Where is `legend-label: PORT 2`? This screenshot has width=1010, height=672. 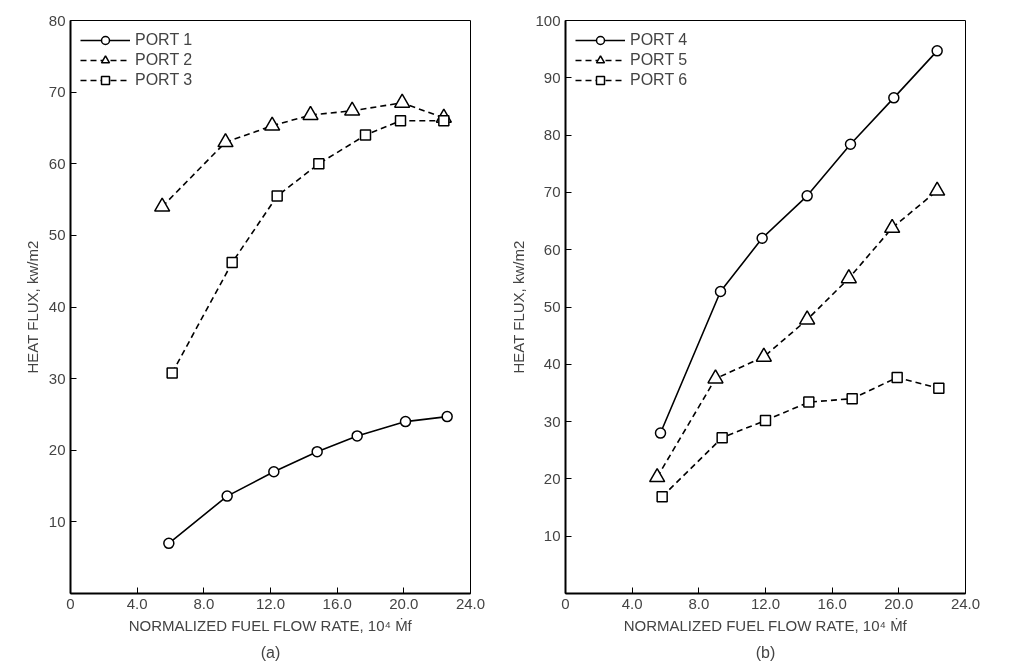 legend-label: PORT 2 is located at coordinates (164, 60).